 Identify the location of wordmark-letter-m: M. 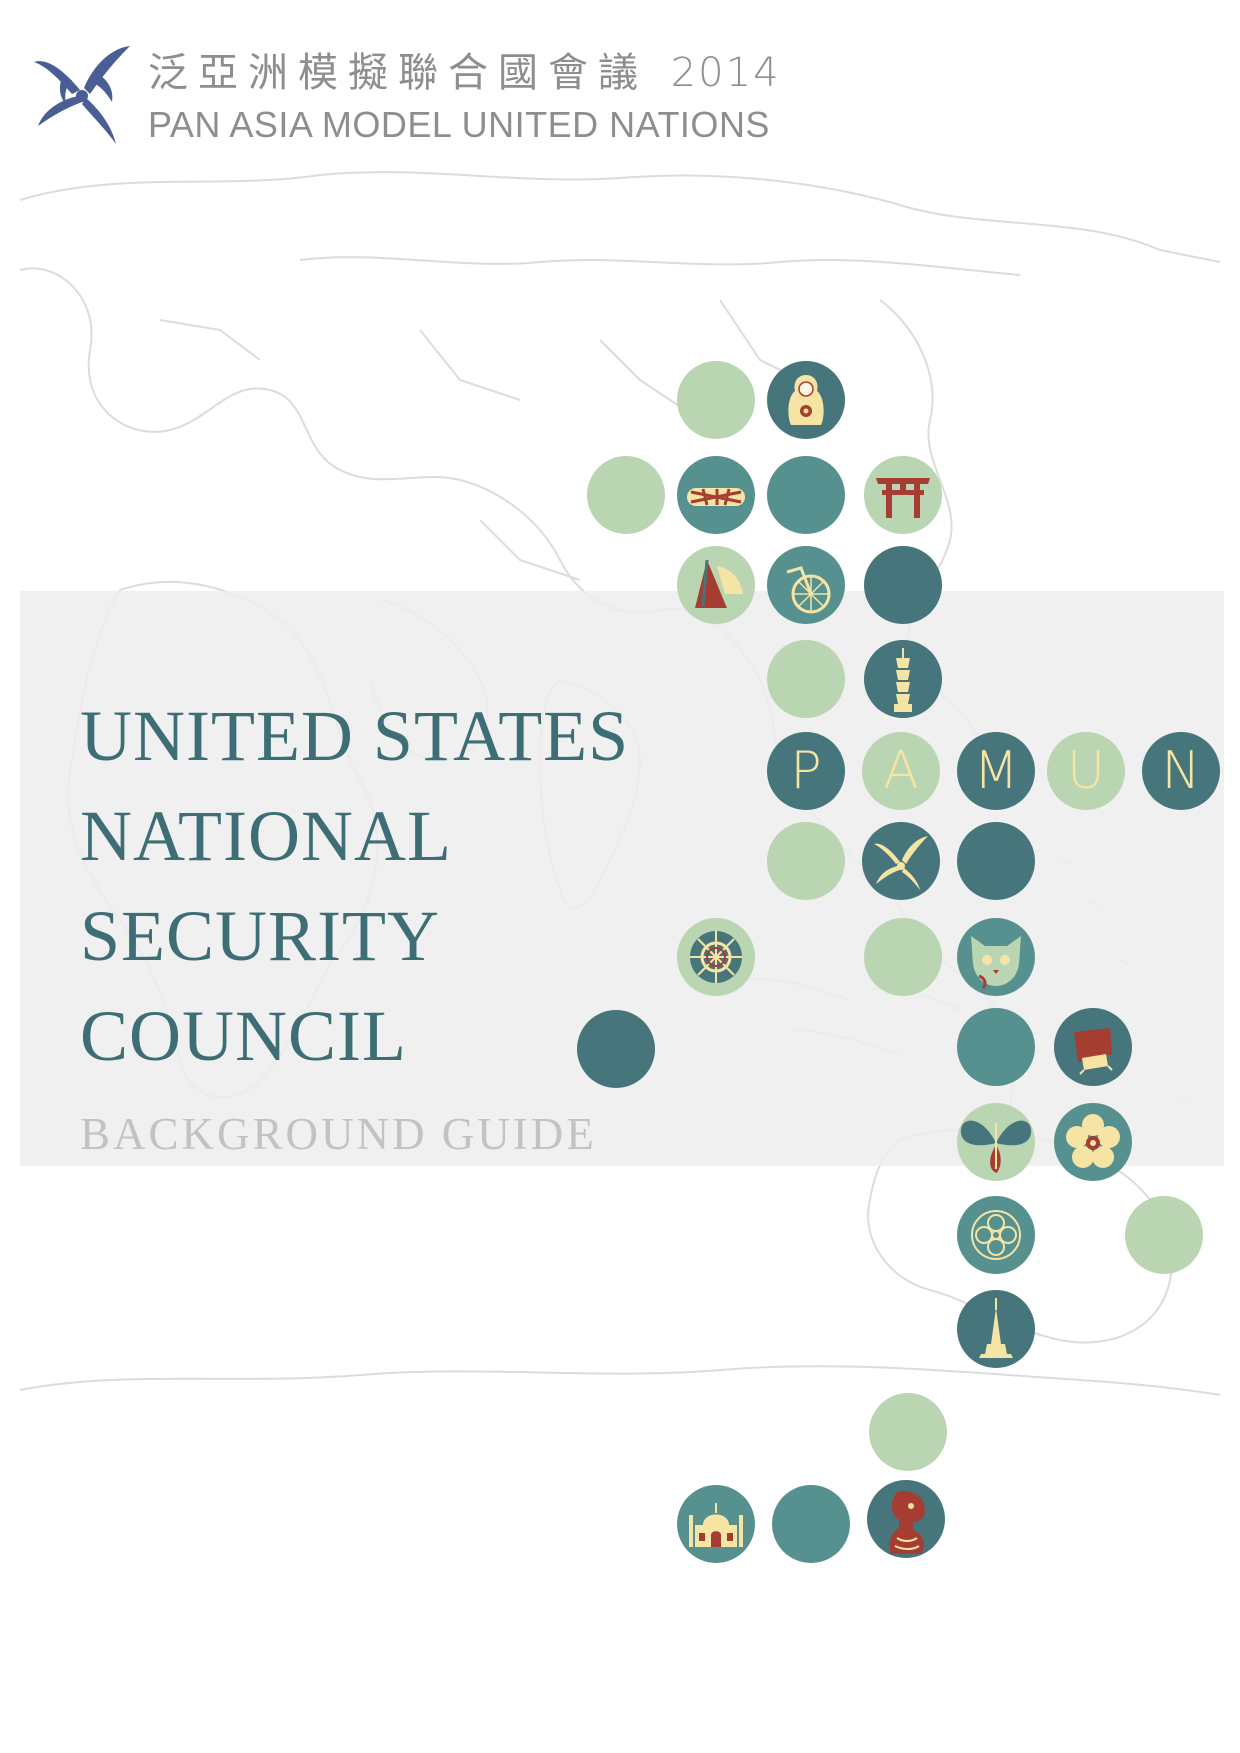
(996, 771).